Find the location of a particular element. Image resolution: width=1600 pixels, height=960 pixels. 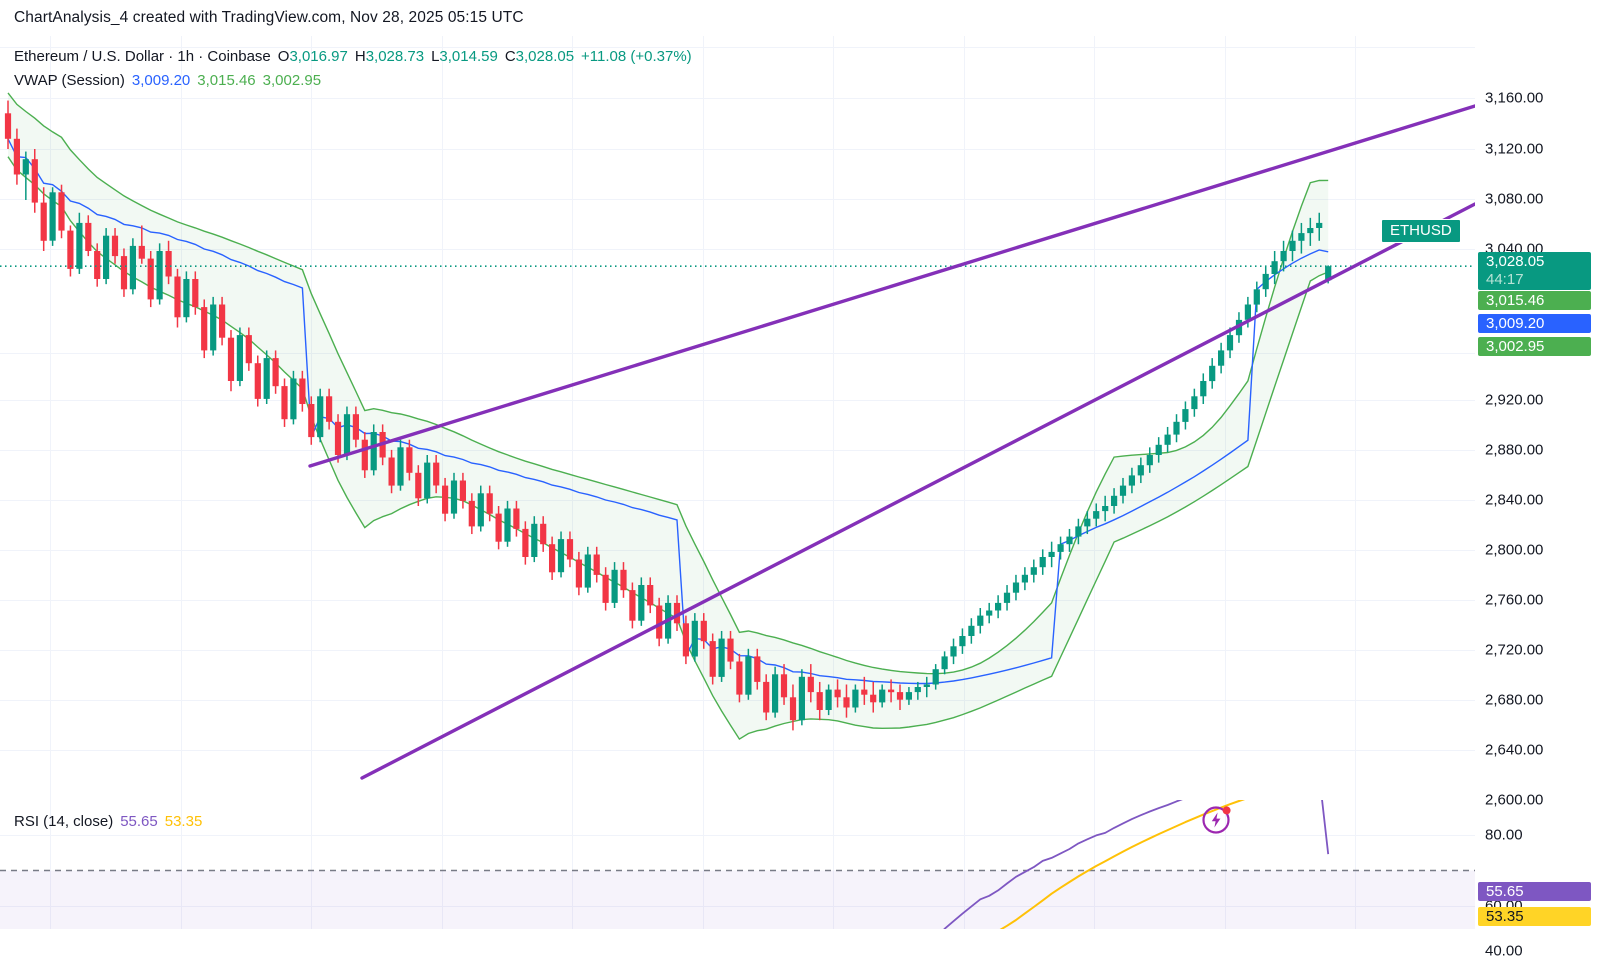

vwap-badge: 3,009.20 is located at coordinates (1534, 323).